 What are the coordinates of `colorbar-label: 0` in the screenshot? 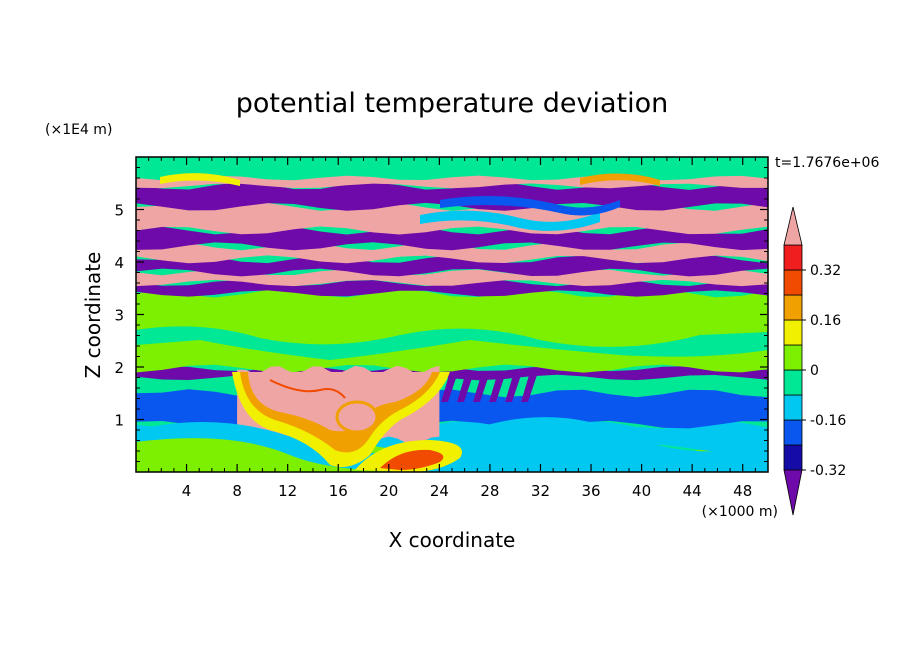 It's located at (814, 371).